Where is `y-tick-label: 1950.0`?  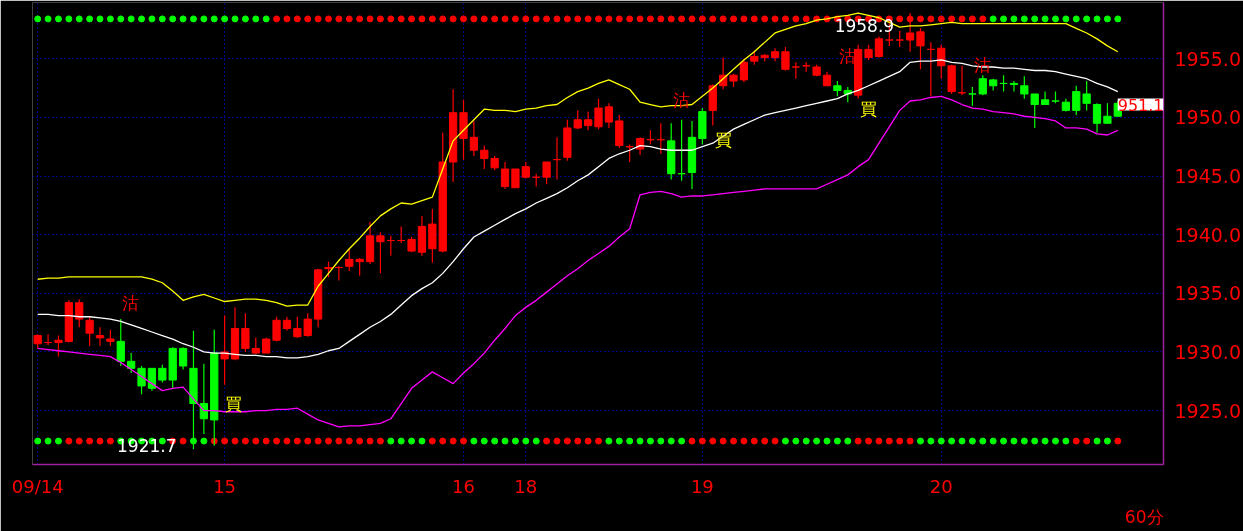 y-tick-label: 1950.0 is located at coordinates (1207, 117).